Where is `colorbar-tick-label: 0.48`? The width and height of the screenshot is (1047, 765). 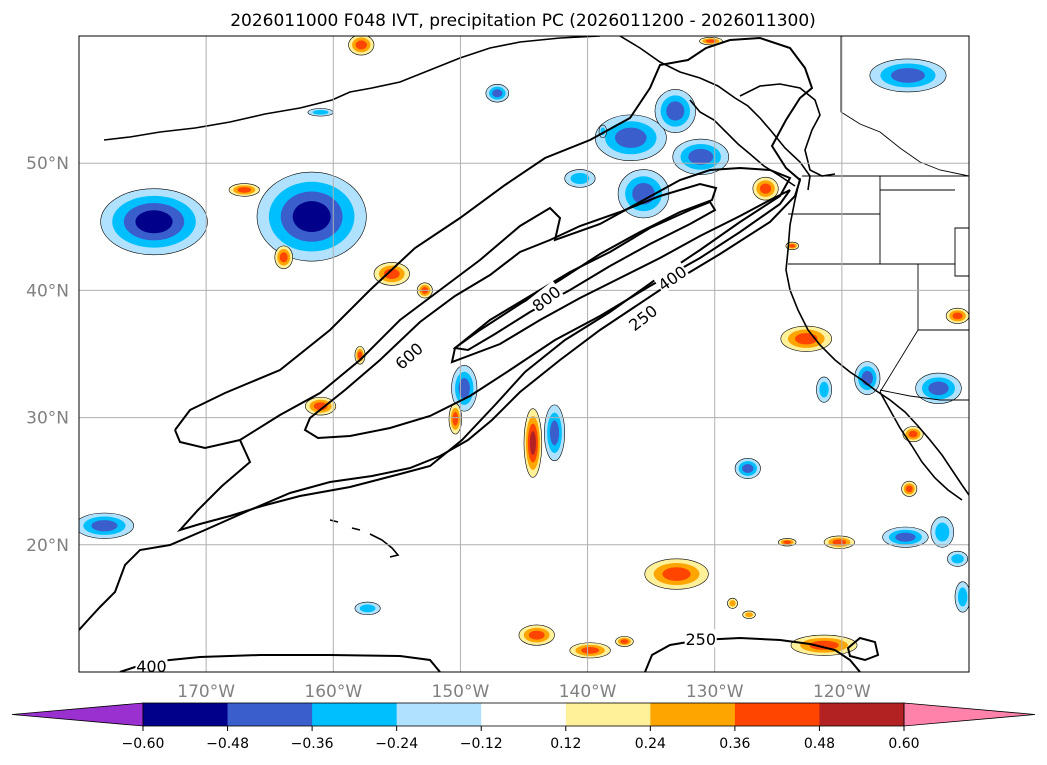
colorbar-tick-label: 0.48 is located at coordinates (819, 744).